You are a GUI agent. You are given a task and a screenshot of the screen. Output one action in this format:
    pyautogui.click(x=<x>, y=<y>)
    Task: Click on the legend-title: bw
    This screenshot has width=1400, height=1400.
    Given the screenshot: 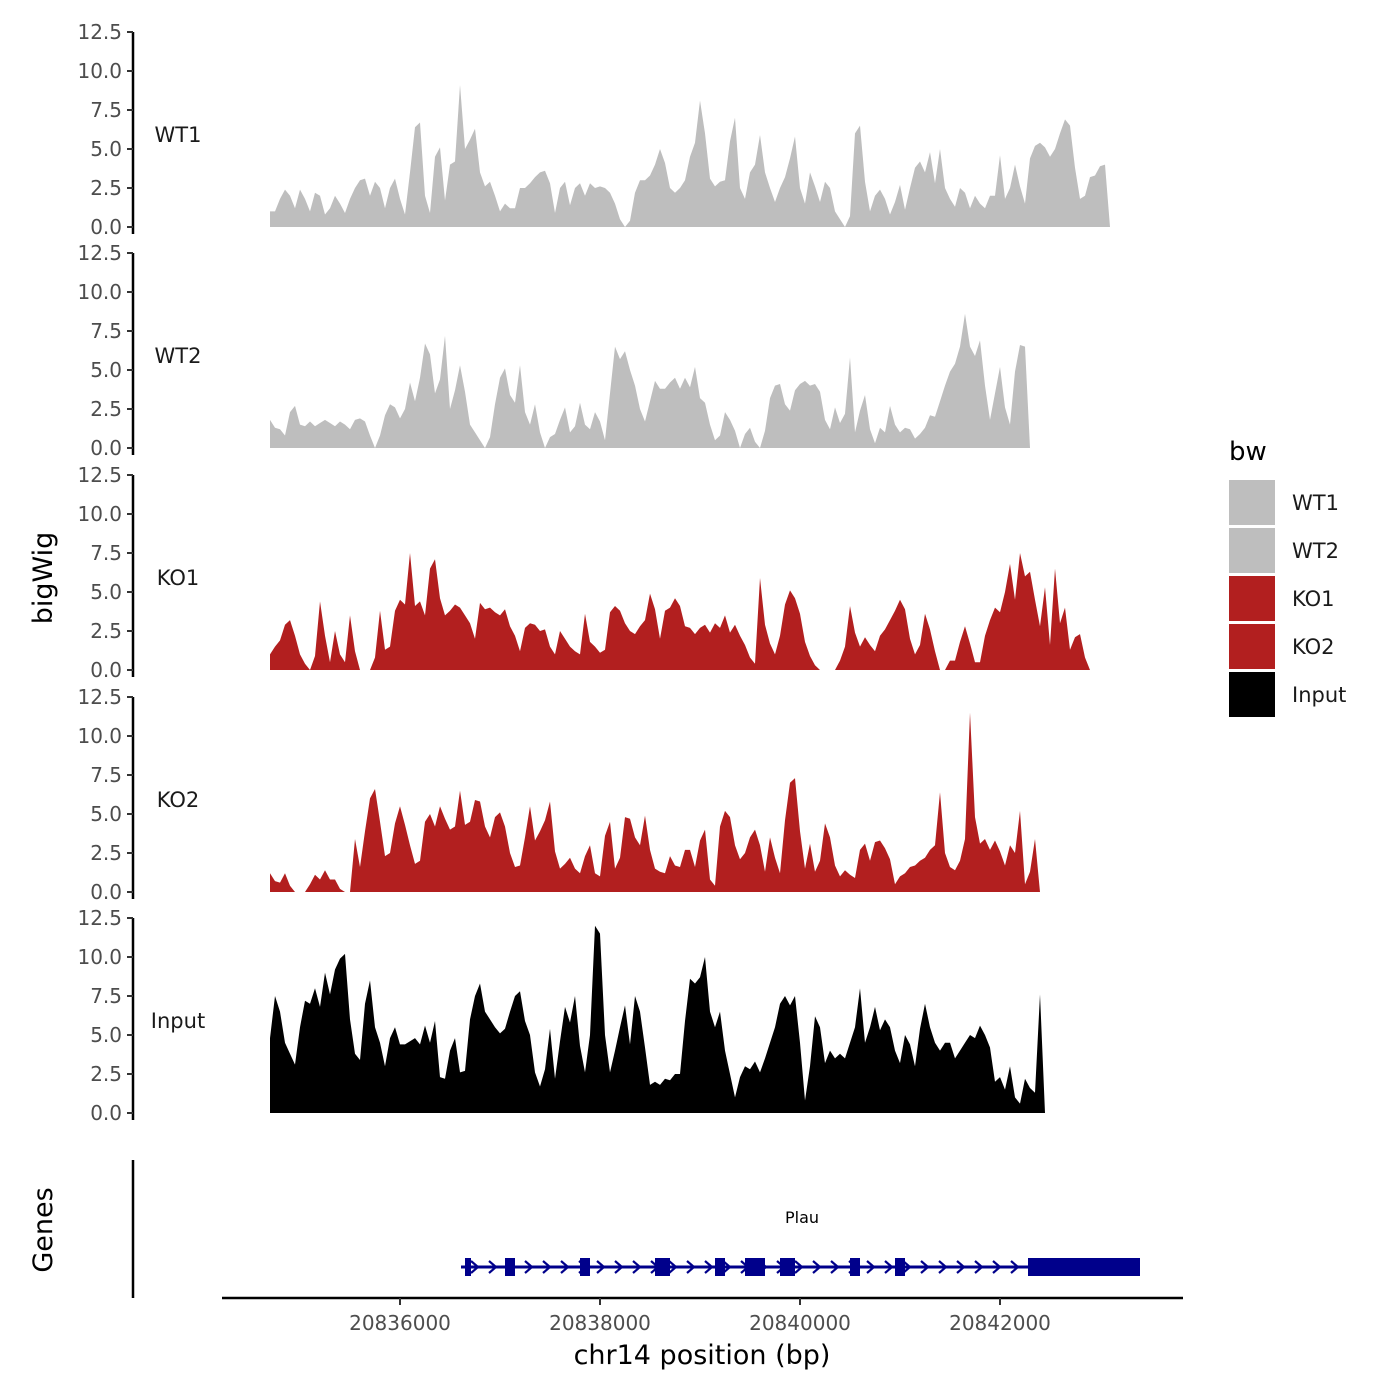 What is the action you would take?
    pyautogui.click(x=1248, y=452)
    